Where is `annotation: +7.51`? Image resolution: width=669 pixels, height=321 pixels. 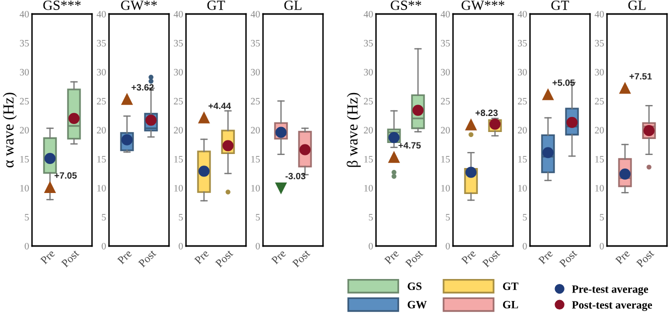 annotation: +7.51 is located at coordinates (641, 76).